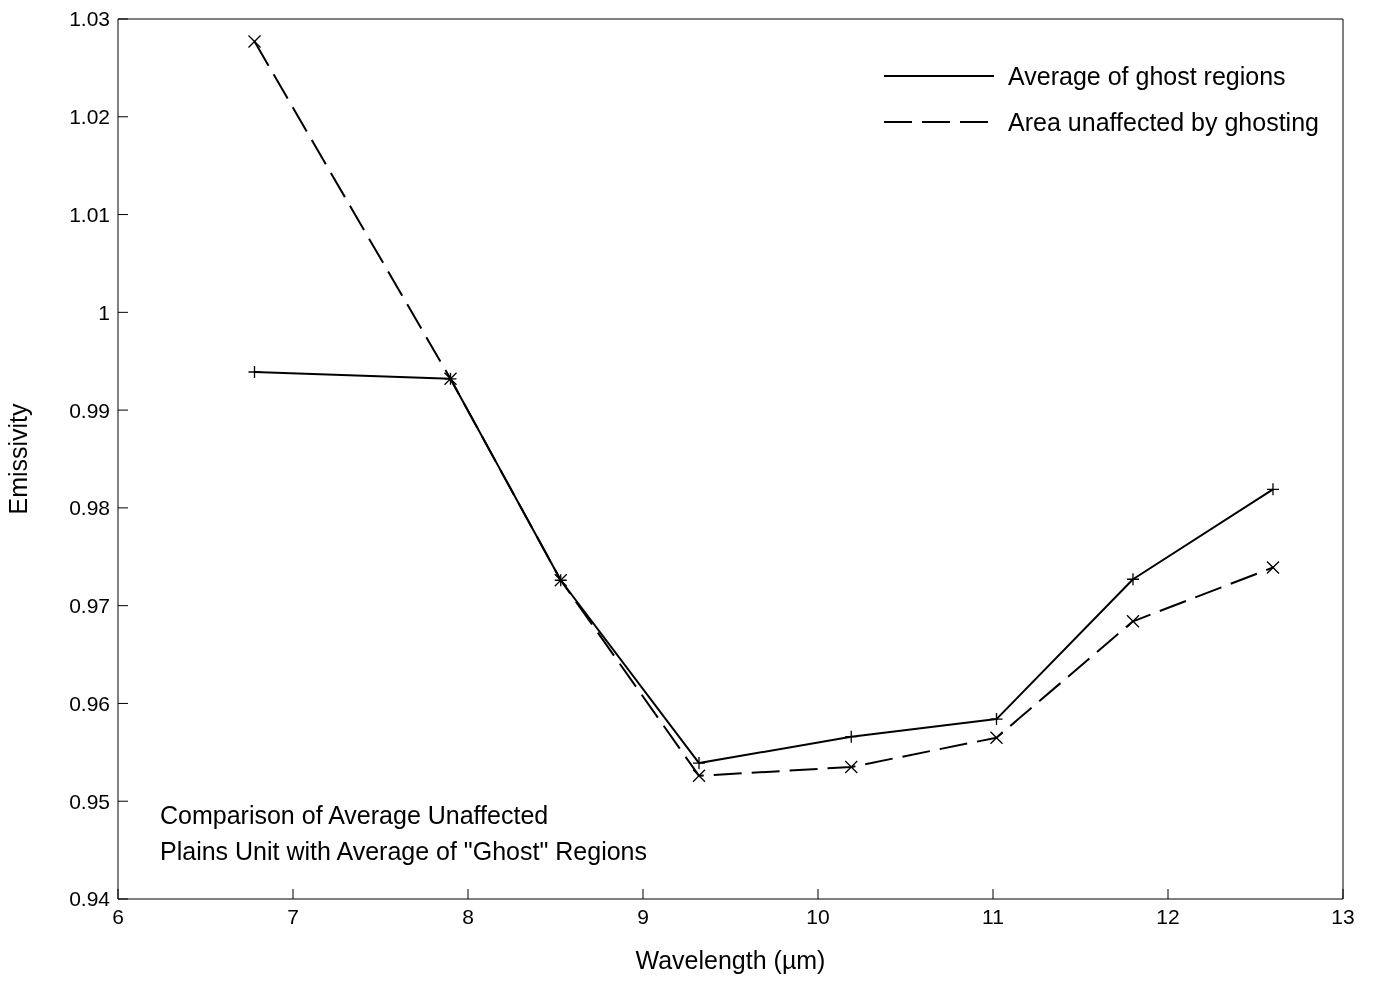  Describe the element at coordinates (89, 508) in the screenshot. I see `y-tick-label: 0.98` at that location.